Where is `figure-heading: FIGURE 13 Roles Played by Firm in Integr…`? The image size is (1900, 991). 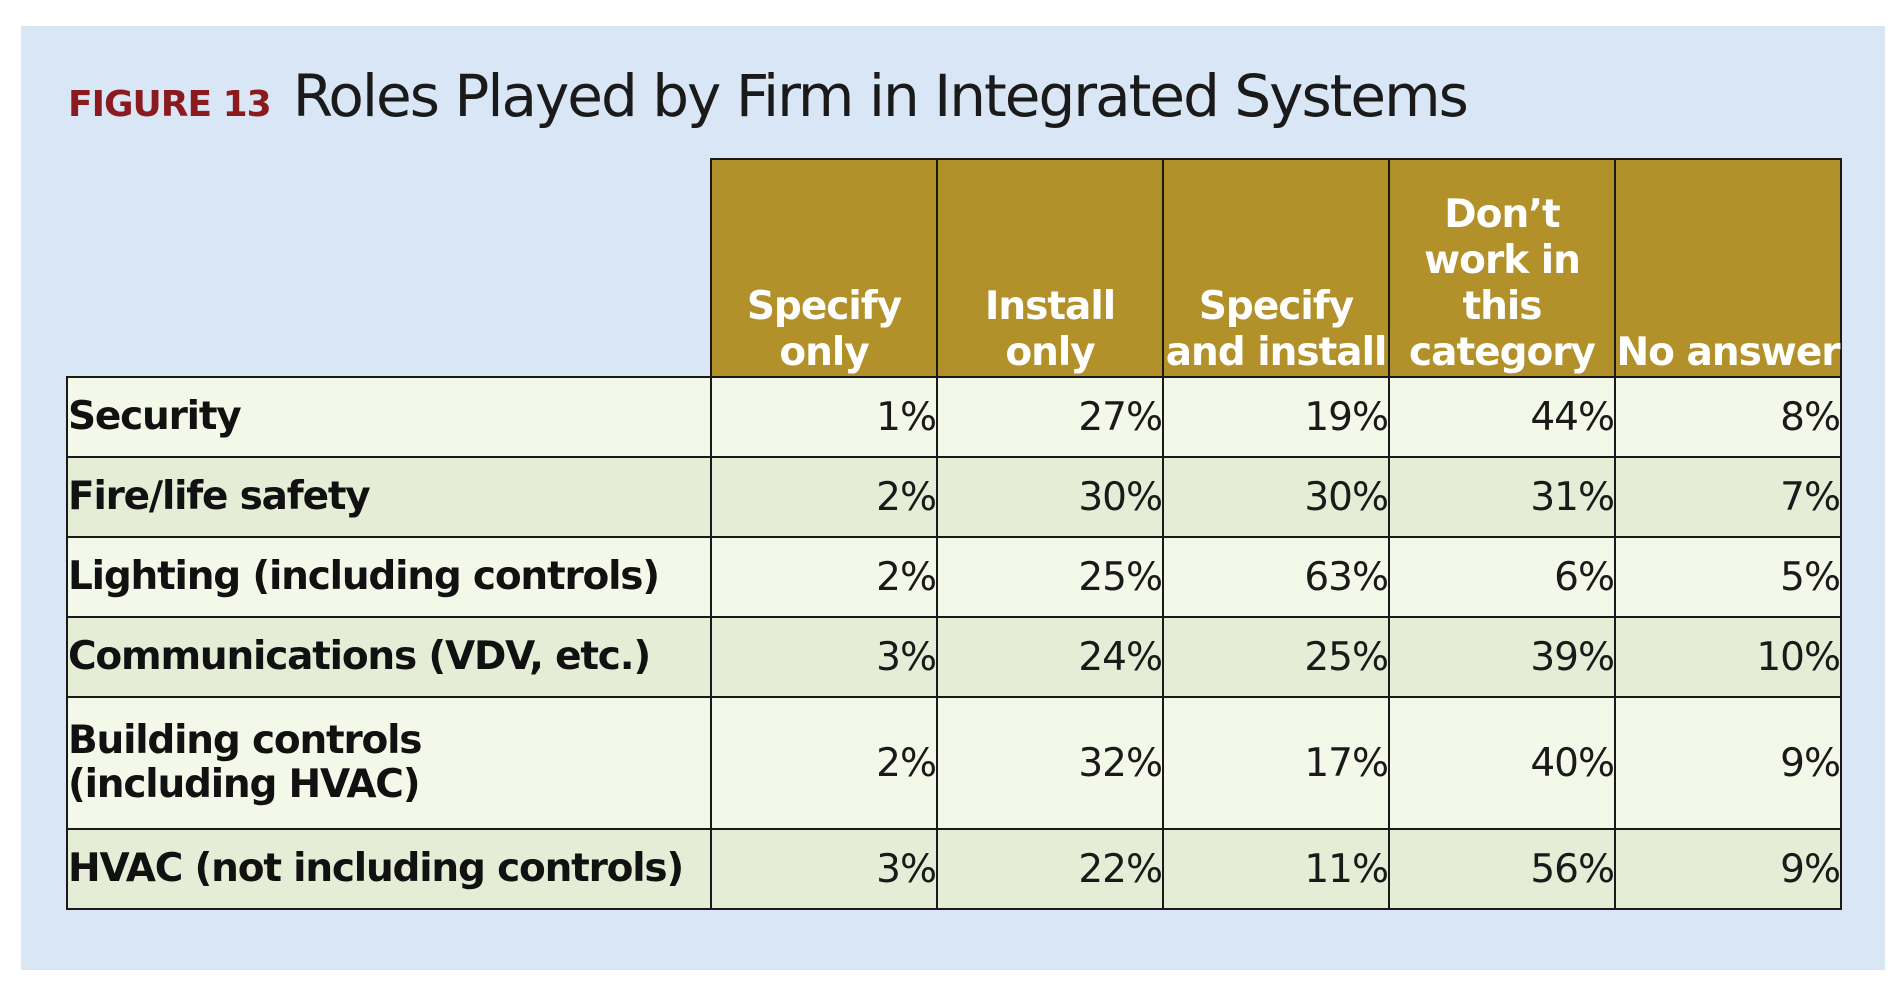
figure-heading: FIGURE 13 Roles Played by Firm in Integr… is located at coordinates (768, 101).